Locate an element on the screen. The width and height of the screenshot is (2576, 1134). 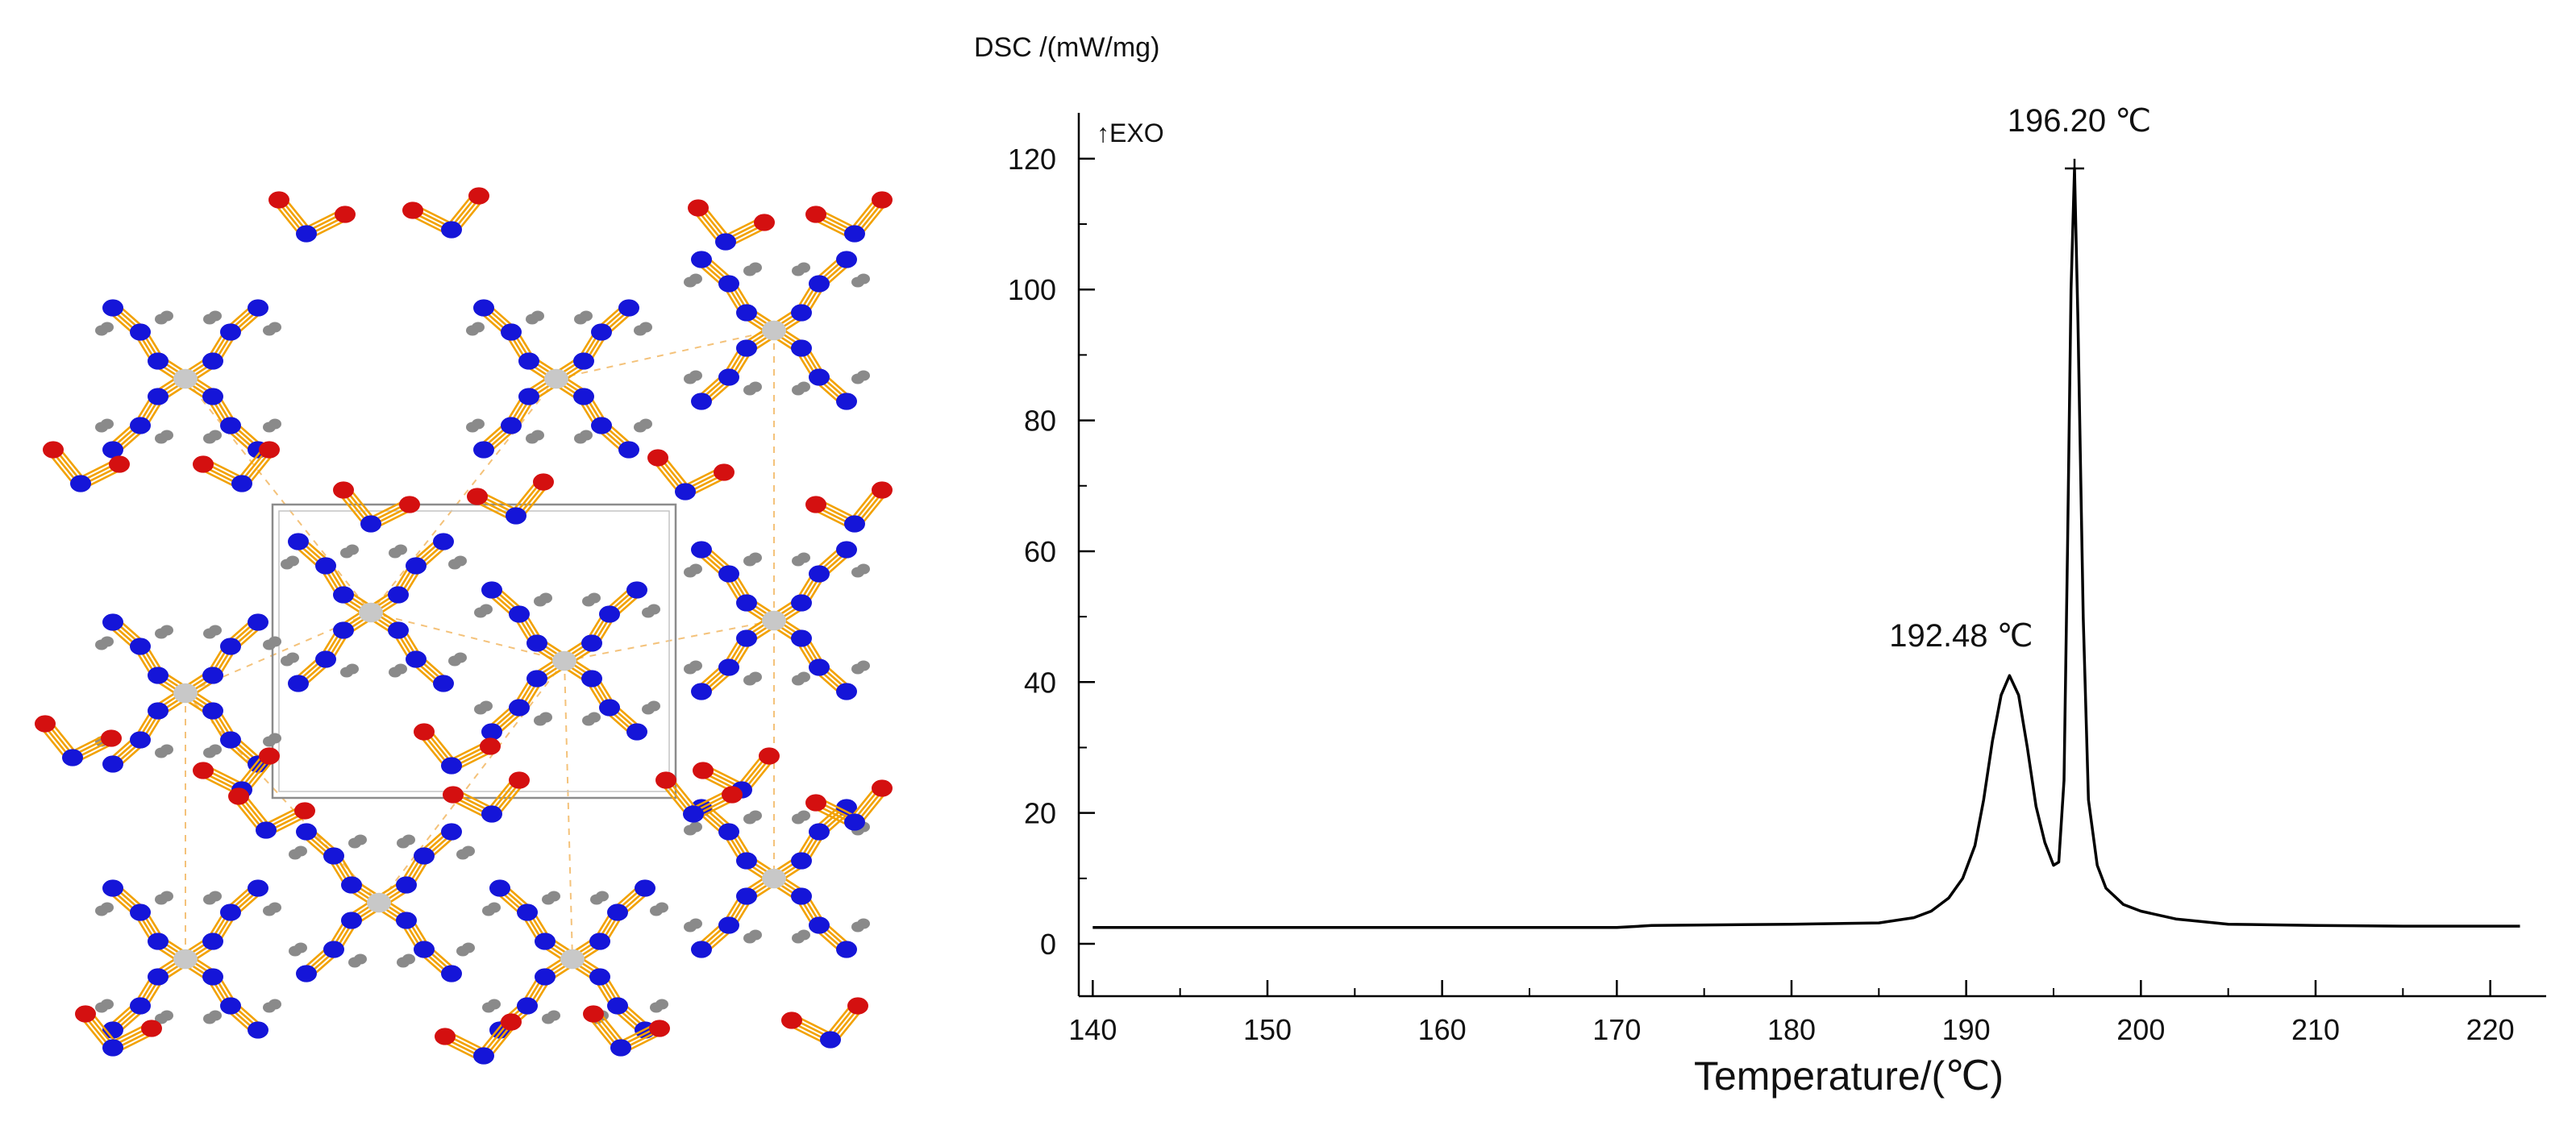
y-tick-label: 100 is located at coordinates (1032, 289).